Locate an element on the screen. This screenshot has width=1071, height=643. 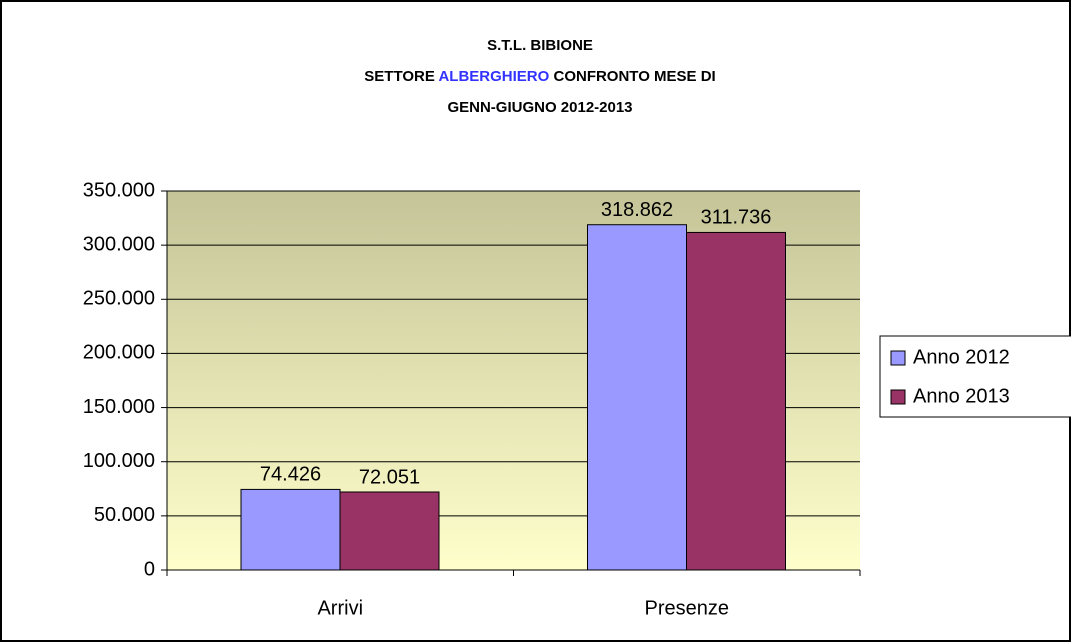
chart-title: SETTORE ALBERGHIERO CONFRONTO MESE DI is located at coordinates (539, 76).